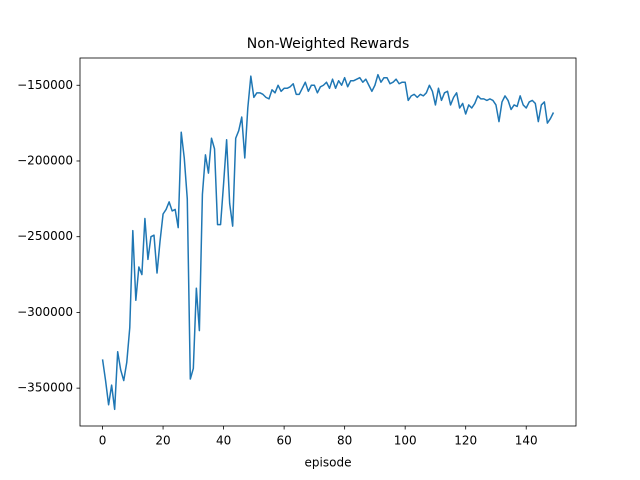 The image size is (640, 480). What do you see at coordinates (162, 441) in the screenshot?
I see `x-tick-label: 20` at bounding box center [162, 441].